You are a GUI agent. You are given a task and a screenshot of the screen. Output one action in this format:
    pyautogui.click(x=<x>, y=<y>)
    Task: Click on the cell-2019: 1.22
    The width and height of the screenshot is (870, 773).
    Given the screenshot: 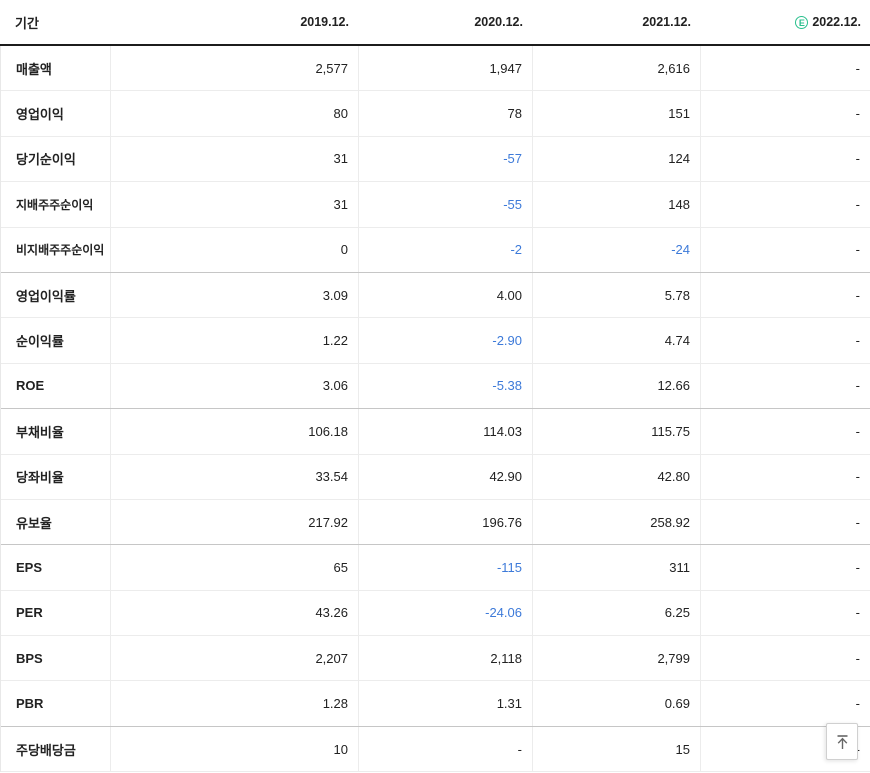 What is the action you would take?
    pyautogui.click(x=234, y=340)
    